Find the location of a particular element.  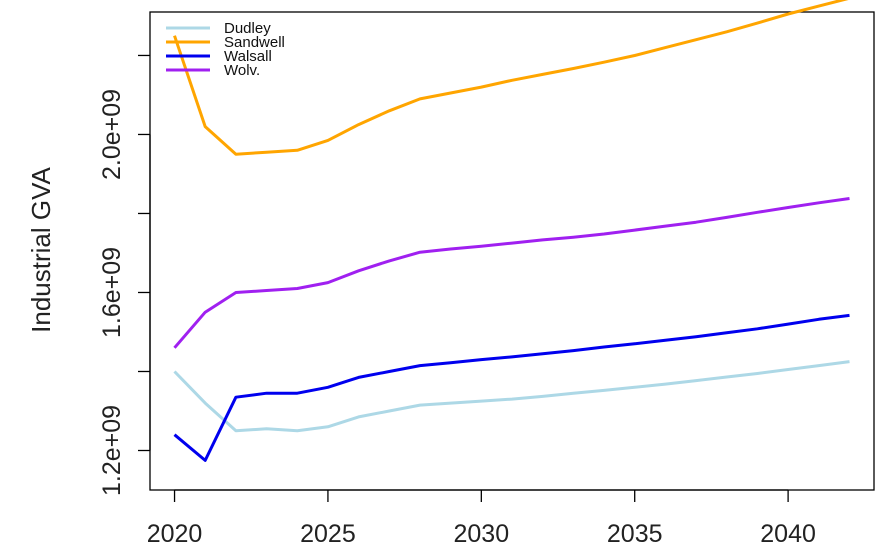

y-axis: 1.2e+09 1.6e+09 2.0e+09 is located at coordinates (124, 275).